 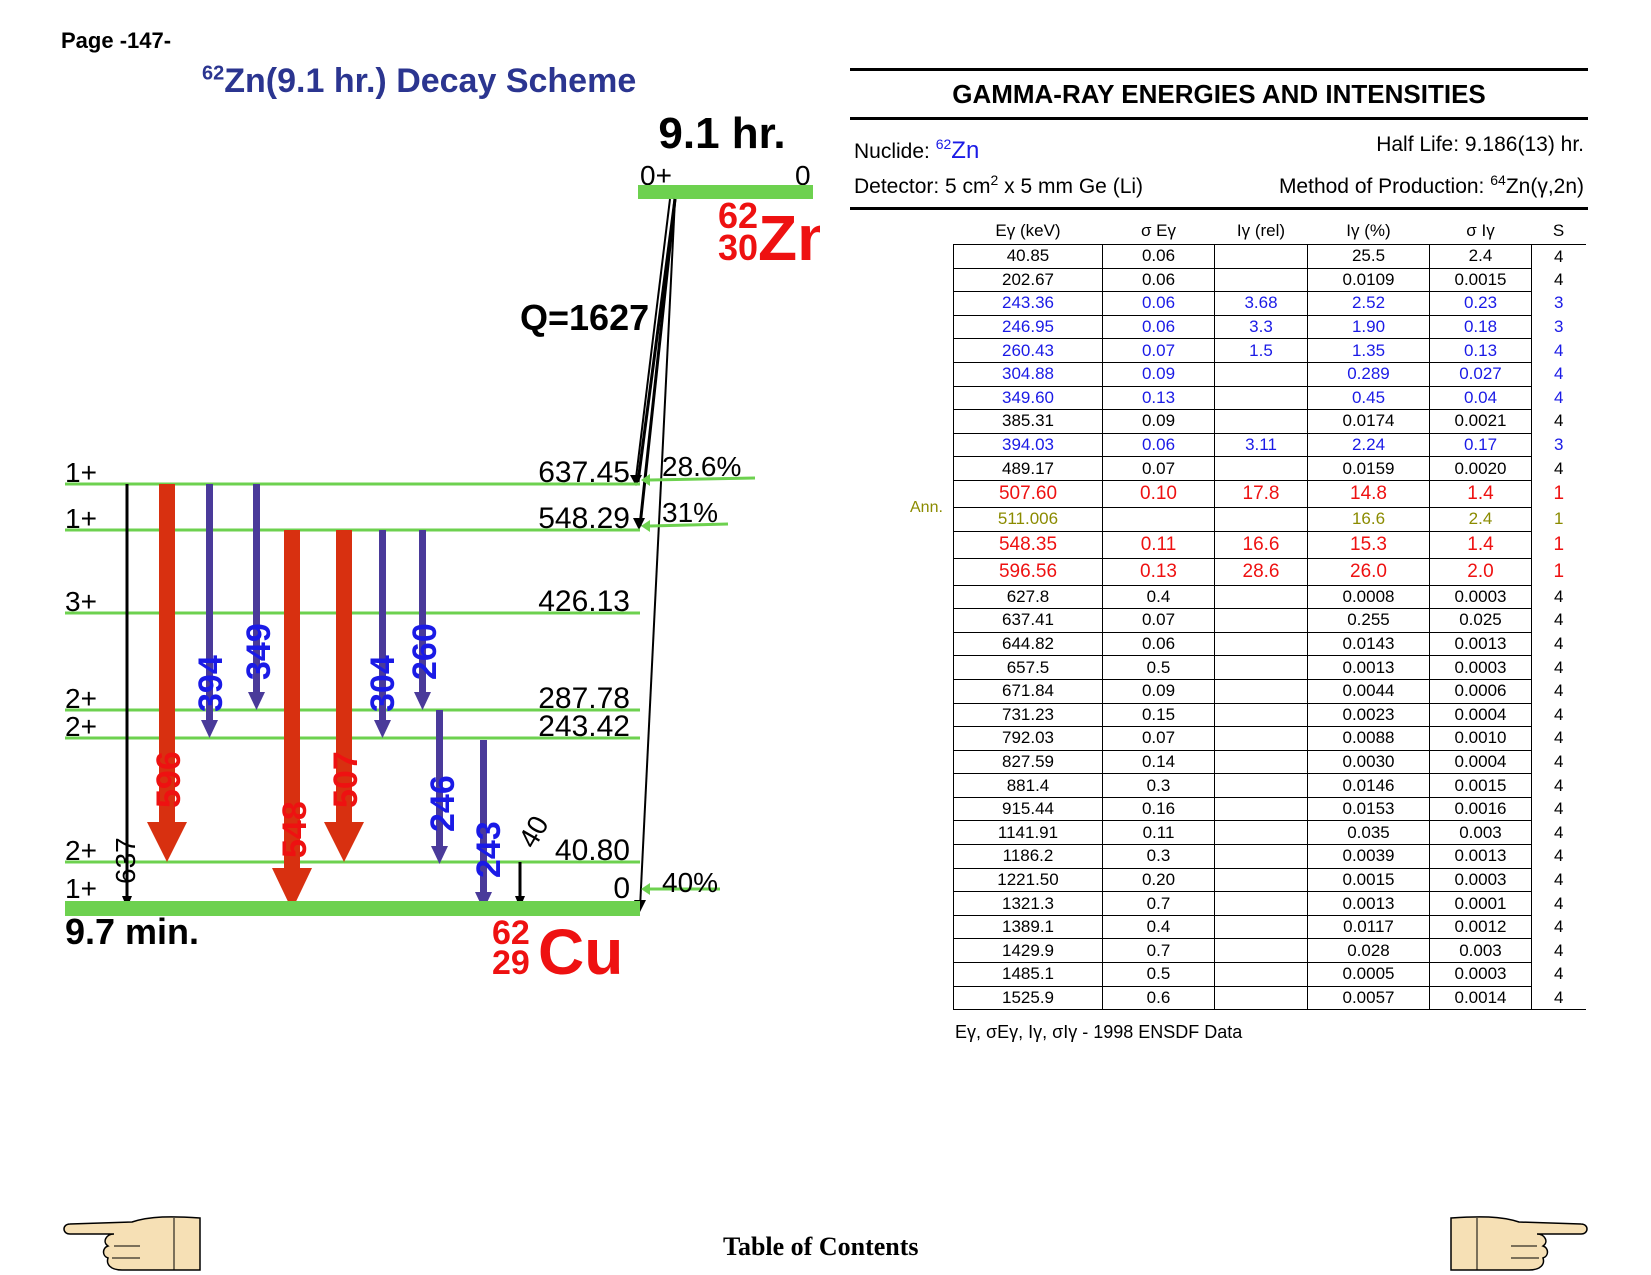 What do you see at coordinates (1158, 856) in the screenshot?
I see `table-cell-se: 0.3` at bounding box center [1158, 856].